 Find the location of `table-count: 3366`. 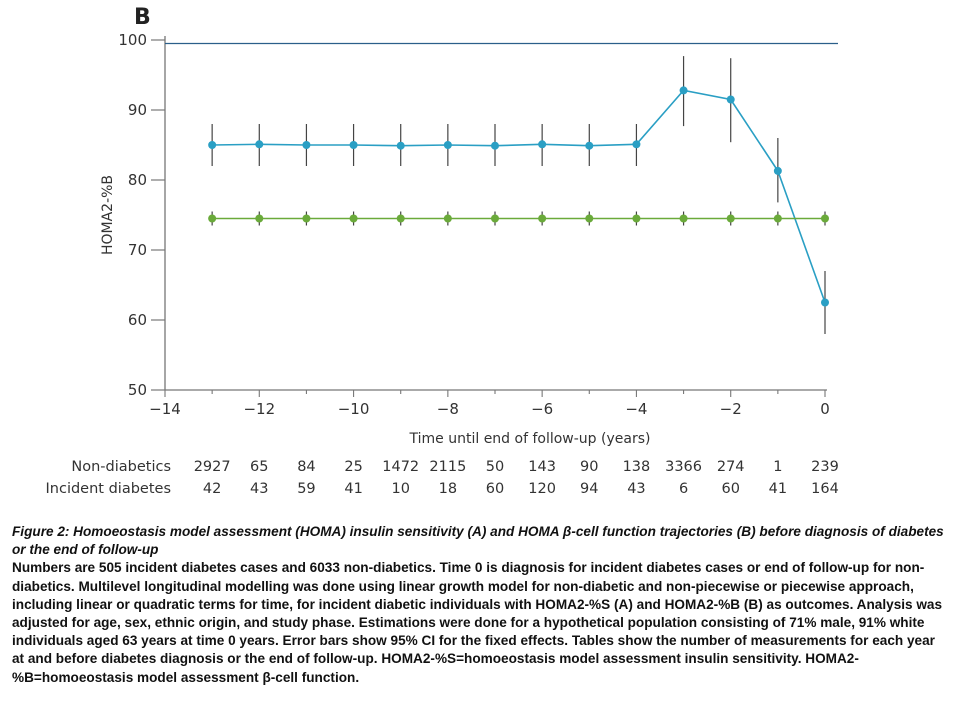

table-count: 3366 is located at coordinates (683, 467).